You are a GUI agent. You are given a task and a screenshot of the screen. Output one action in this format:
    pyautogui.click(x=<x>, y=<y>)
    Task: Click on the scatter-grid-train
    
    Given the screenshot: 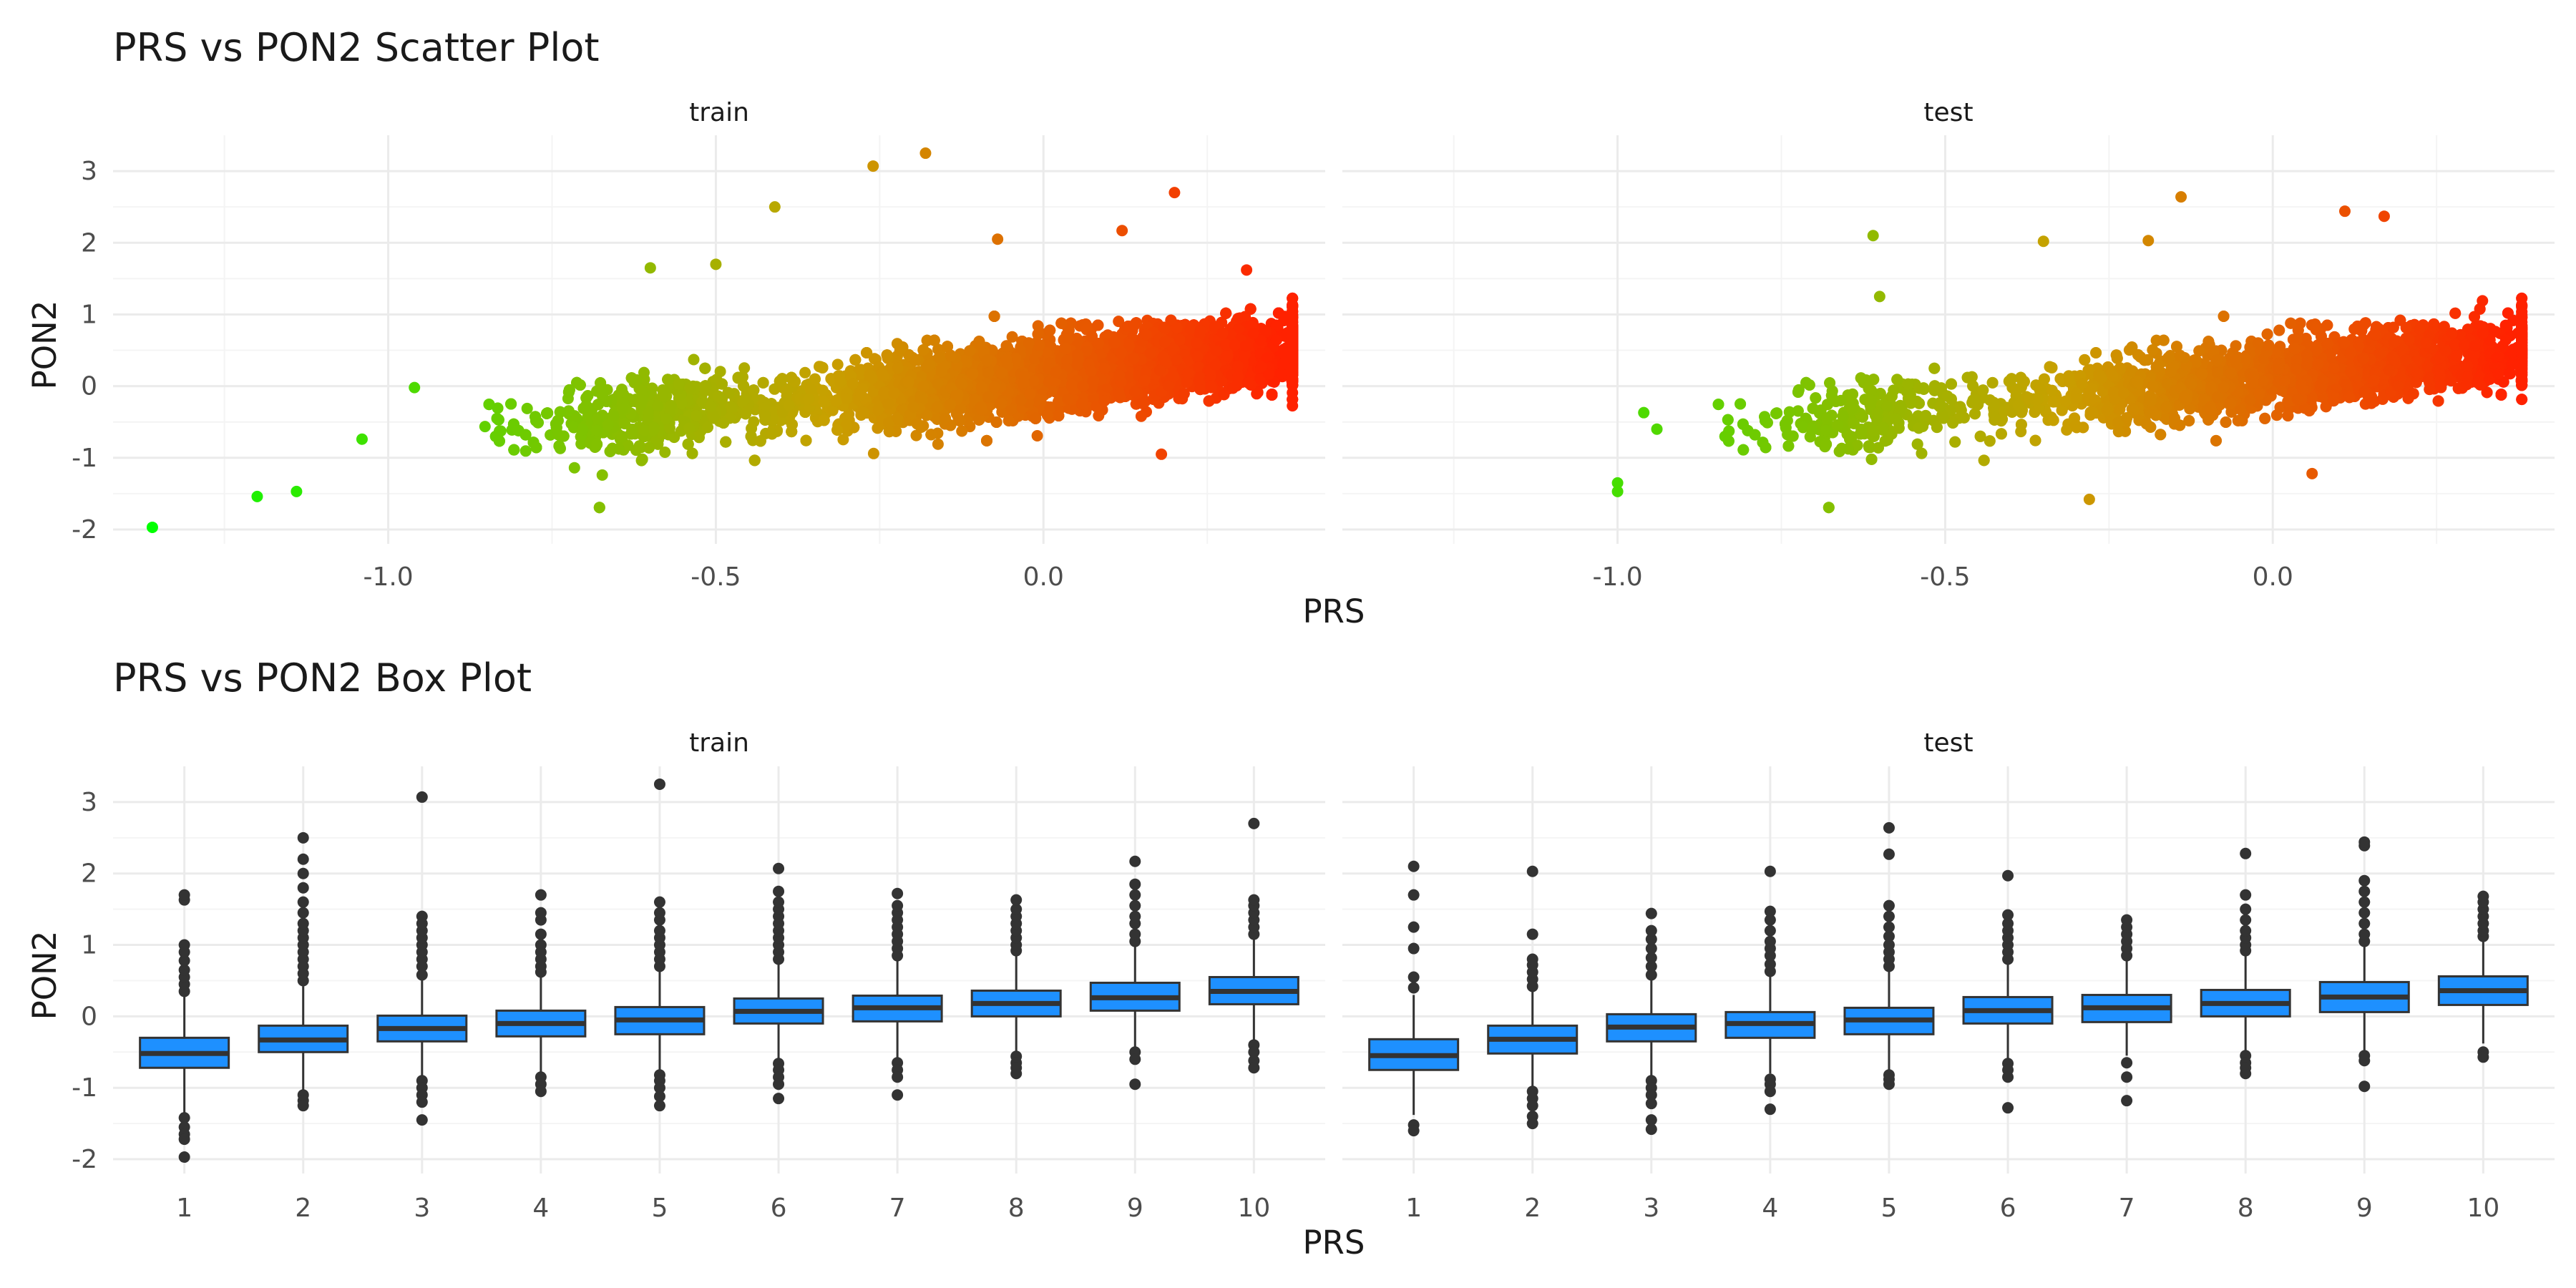 What is the action you would take?
    pyautogui.click(x=719, y=339)
    